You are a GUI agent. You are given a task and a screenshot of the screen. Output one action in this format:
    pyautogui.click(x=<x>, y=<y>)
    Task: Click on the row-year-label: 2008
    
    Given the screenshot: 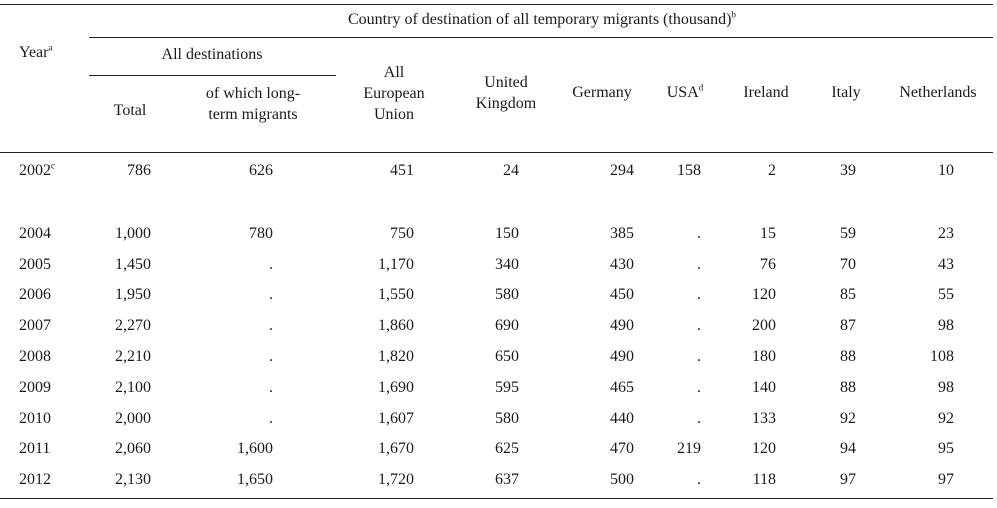 What is the action you would take?
    pyautogui.click(x=35, y=356)
    